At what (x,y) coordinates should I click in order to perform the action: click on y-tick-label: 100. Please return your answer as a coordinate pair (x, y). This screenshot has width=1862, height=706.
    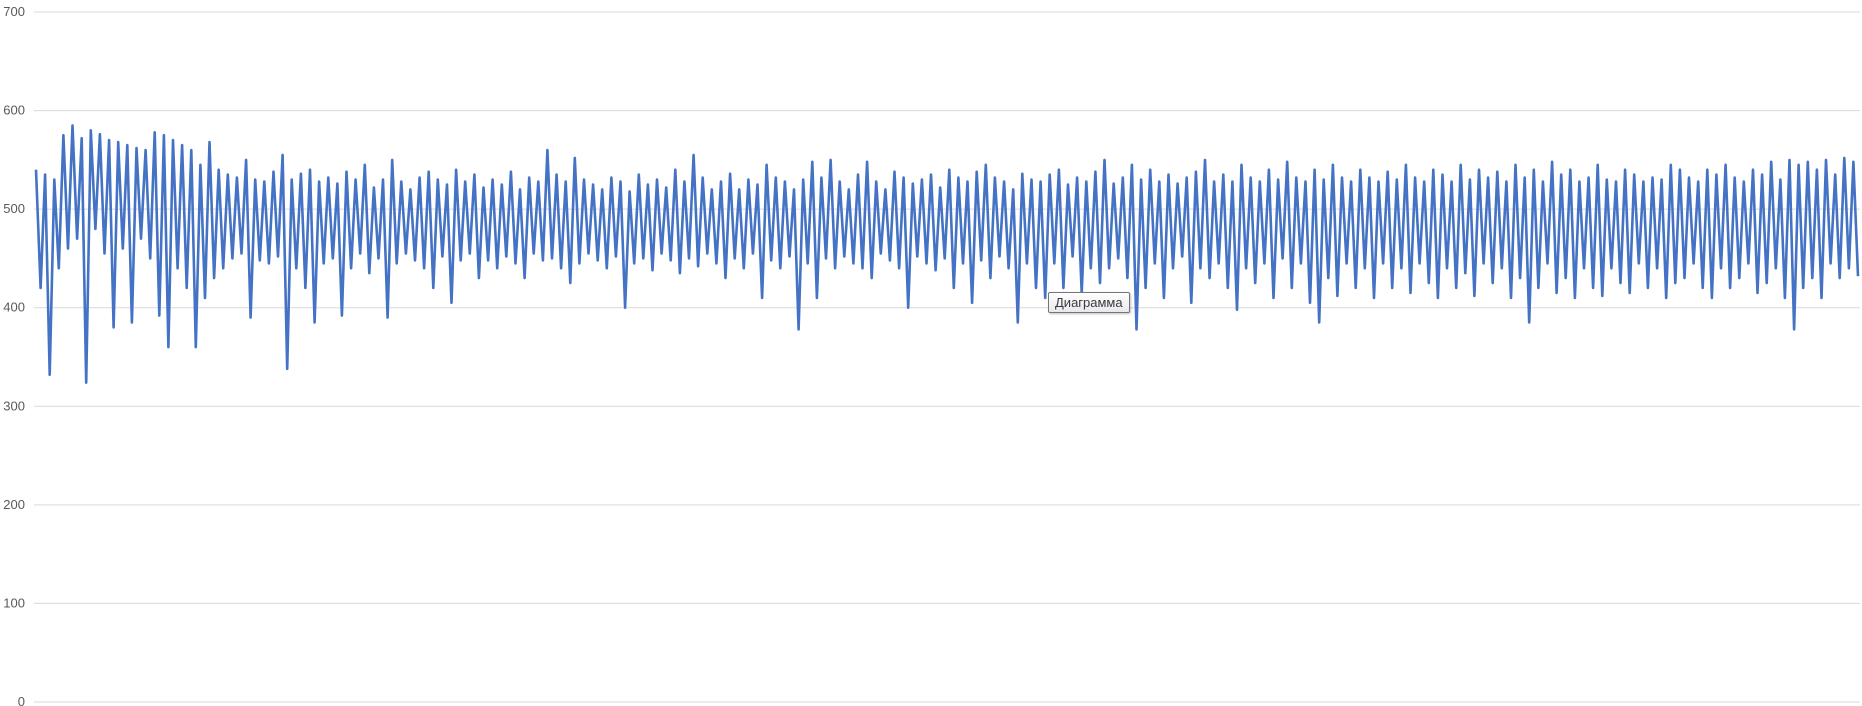
    Looking at the image, I should click on (14, 602).